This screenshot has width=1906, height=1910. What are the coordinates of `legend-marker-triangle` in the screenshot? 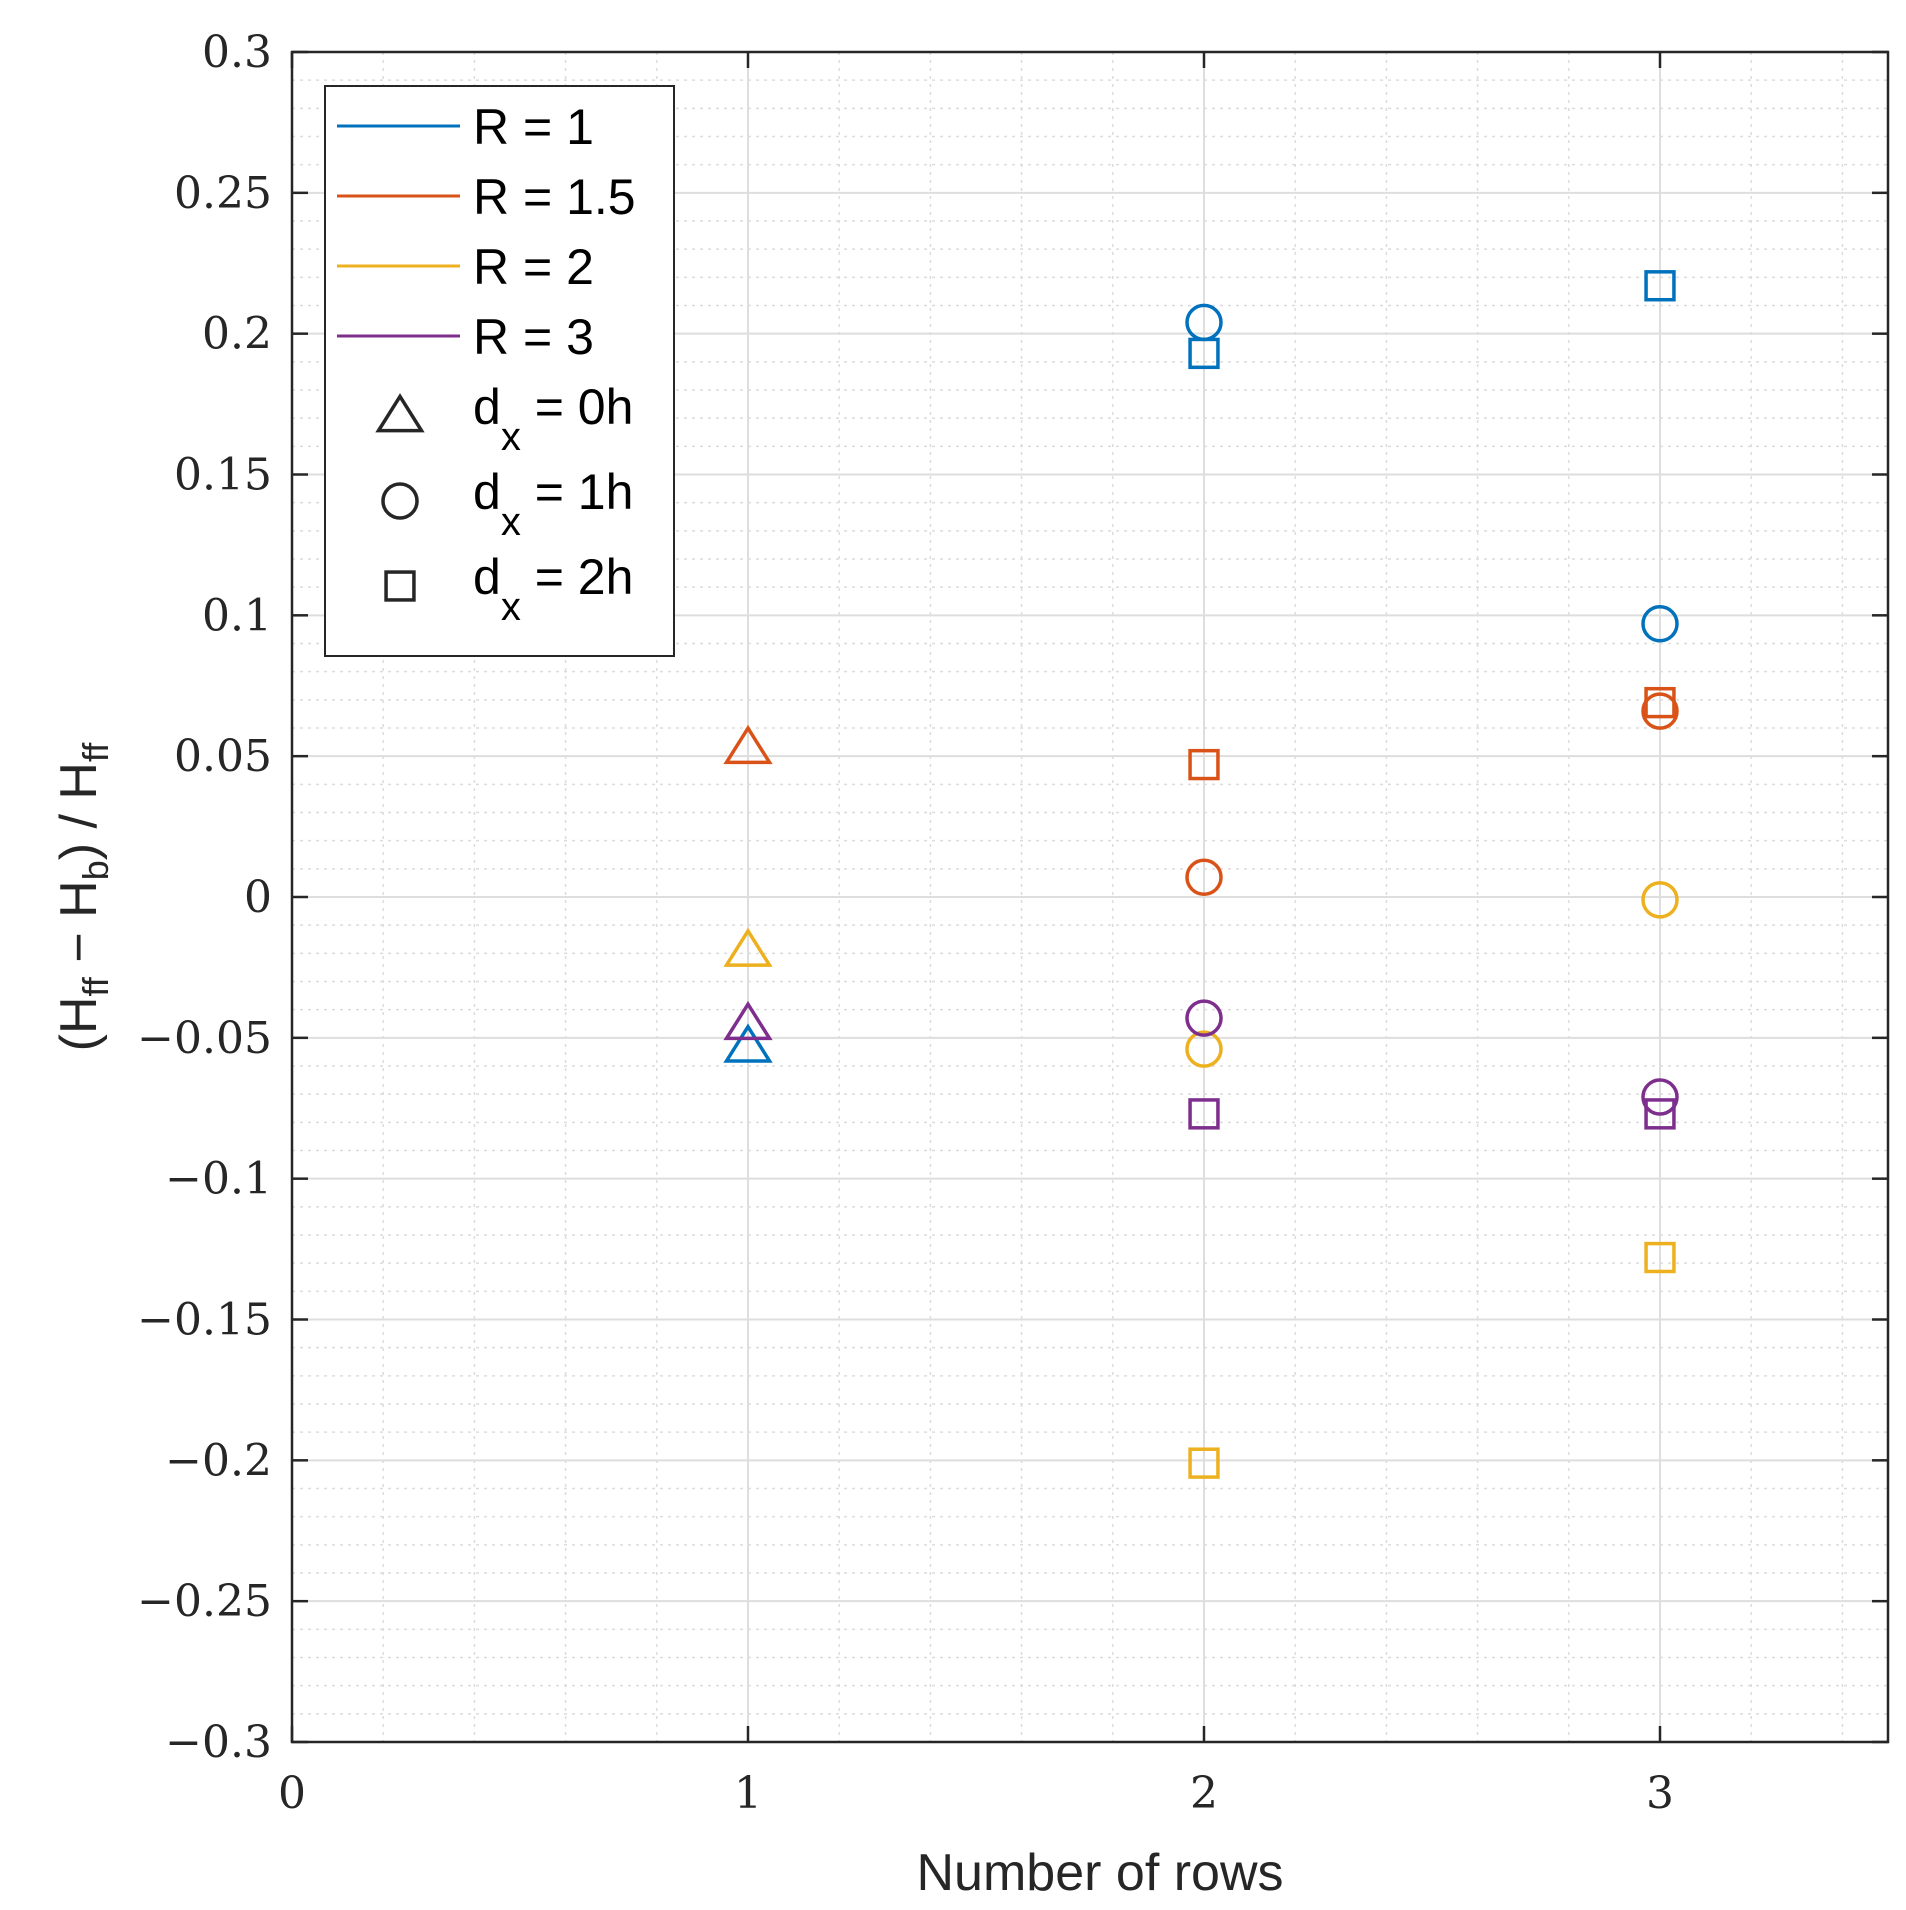 It's located at (400, 413).